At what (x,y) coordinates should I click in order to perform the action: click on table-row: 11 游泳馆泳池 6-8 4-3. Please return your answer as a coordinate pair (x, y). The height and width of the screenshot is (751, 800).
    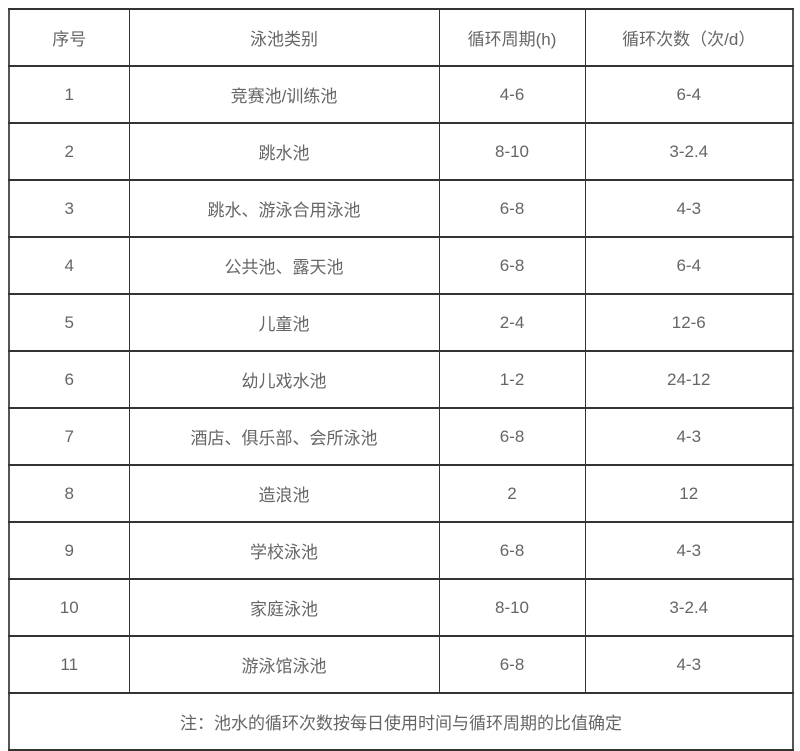
    Looking at the image, I should click on (401, 664).